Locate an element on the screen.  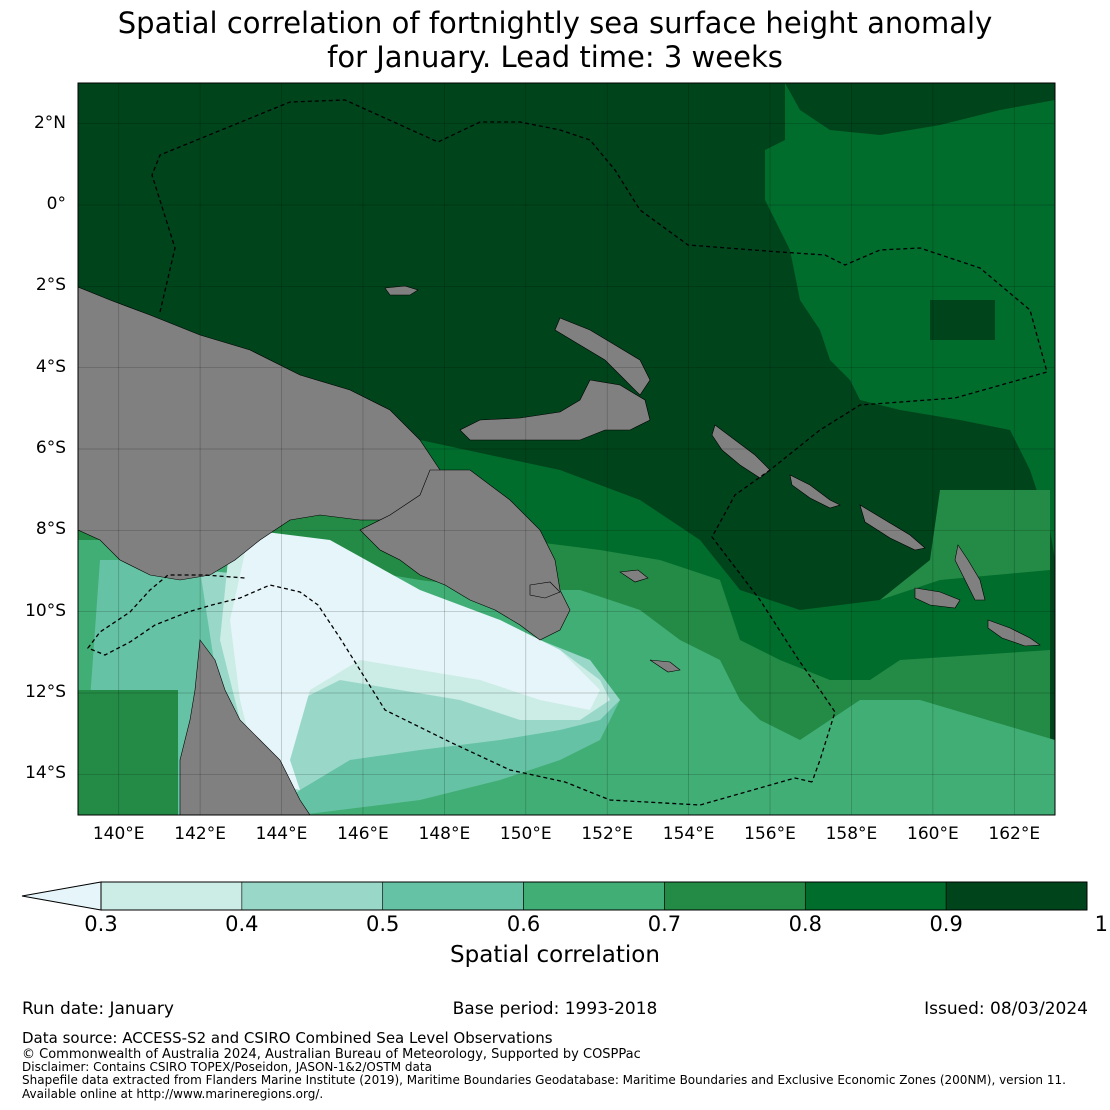
colorbar-tick-label: 0.5 is located at coordinates (383, 924).